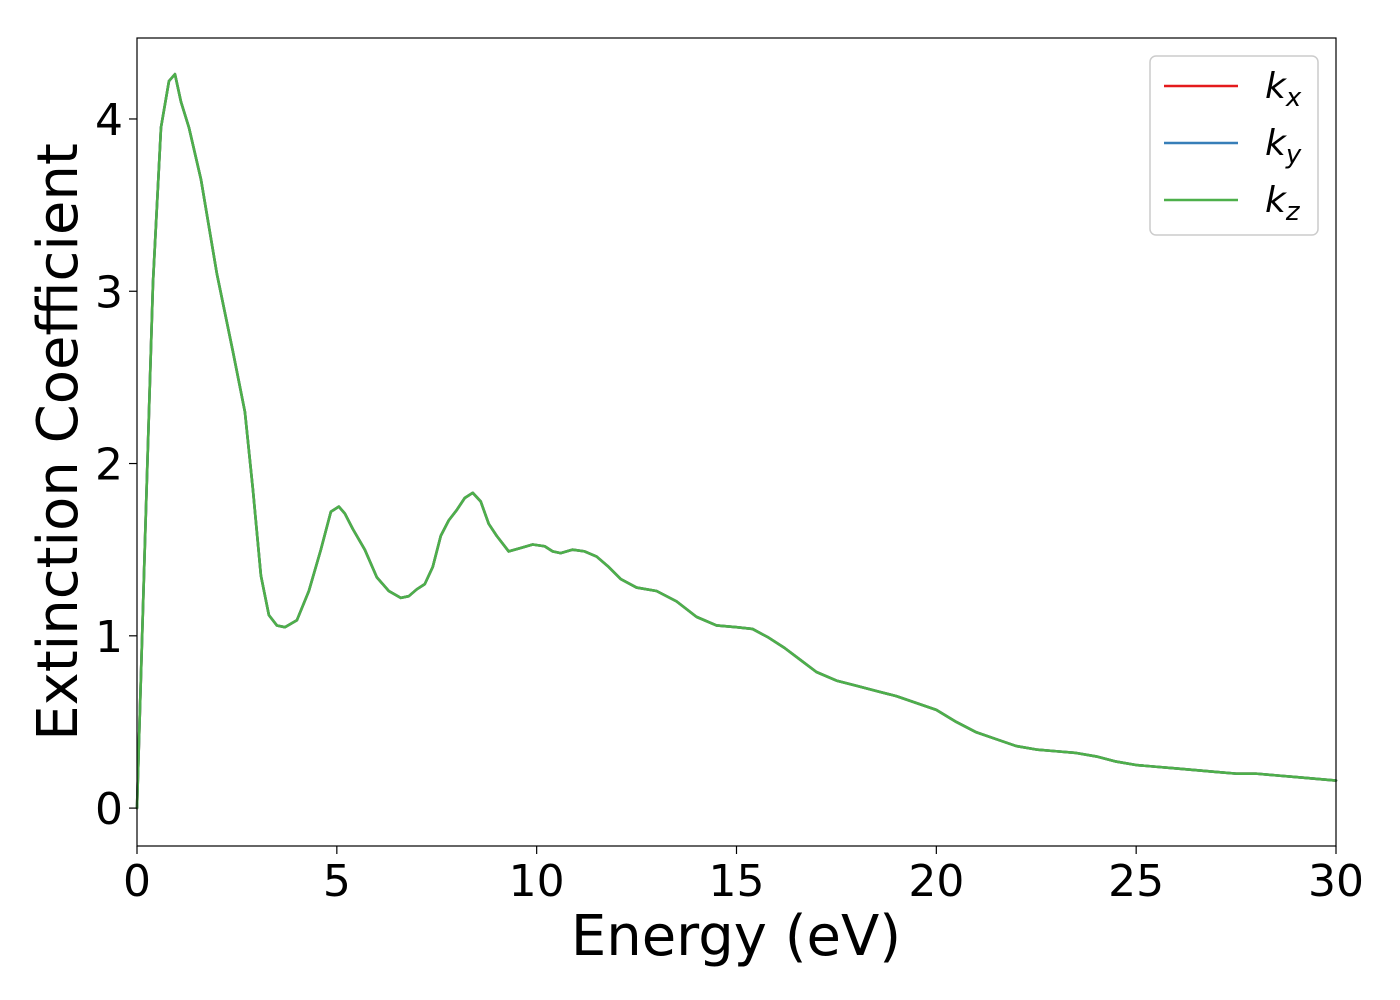 Image resolution: width=1400 pixels, height=1000 pixels. I want to click on legend-label-kx: kx, so click(1283, 89).